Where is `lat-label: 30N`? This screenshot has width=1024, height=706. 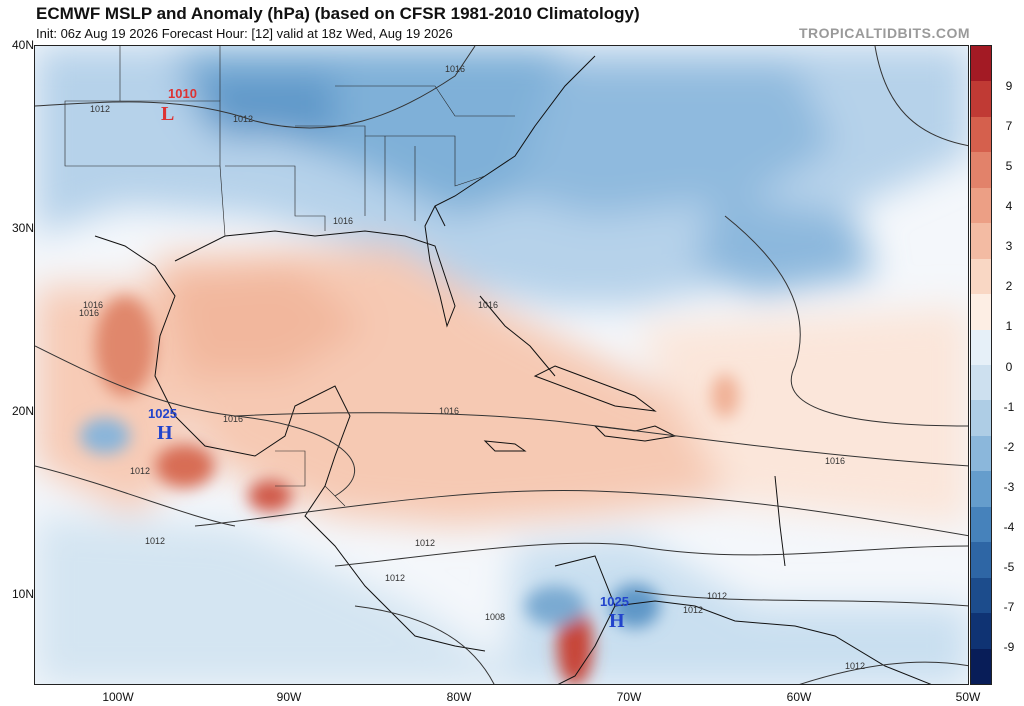
lat-label: 30N is located at coordinates (22, 228).